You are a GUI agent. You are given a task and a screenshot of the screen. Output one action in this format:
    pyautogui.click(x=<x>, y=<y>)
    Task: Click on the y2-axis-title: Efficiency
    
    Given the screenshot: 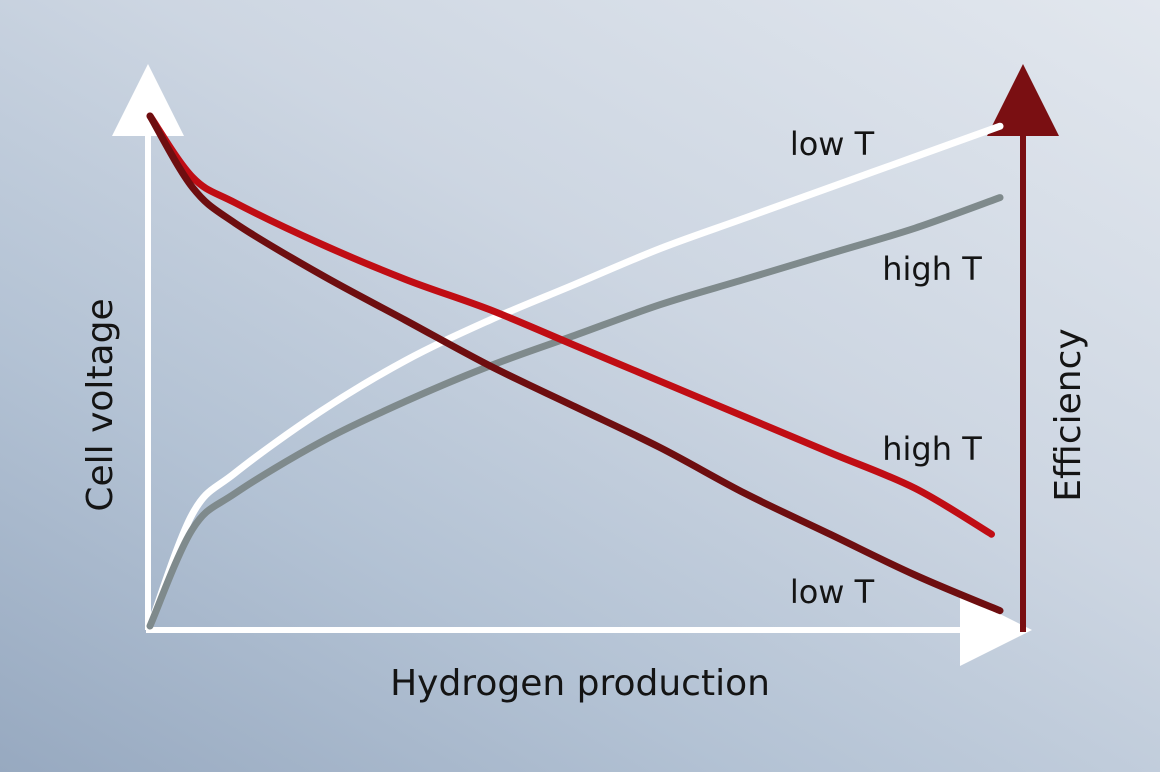 What is the action you would take?
    pyautogui.click(x=1068, y=414)
    